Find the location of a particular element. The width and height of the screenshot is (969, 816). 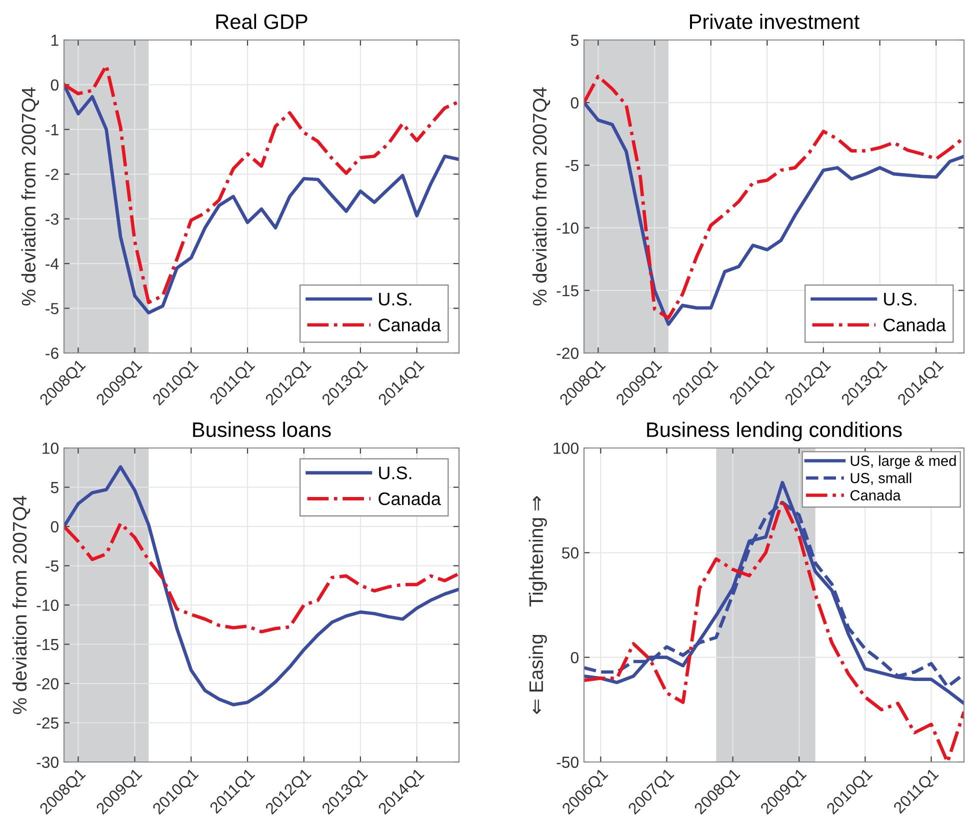

y-tick-label: -6 is located at coordinates (52, 353).